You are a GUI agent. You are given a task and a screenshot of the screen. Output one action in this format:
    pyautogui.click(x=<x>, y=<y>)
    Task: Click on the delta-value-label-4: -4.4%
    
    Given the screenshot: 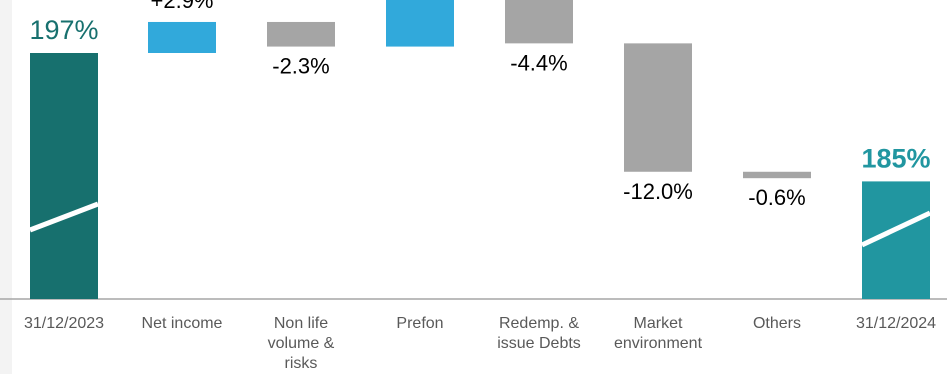 What is the action you would take?
    pyautogui.click(x=538, y=62)
    